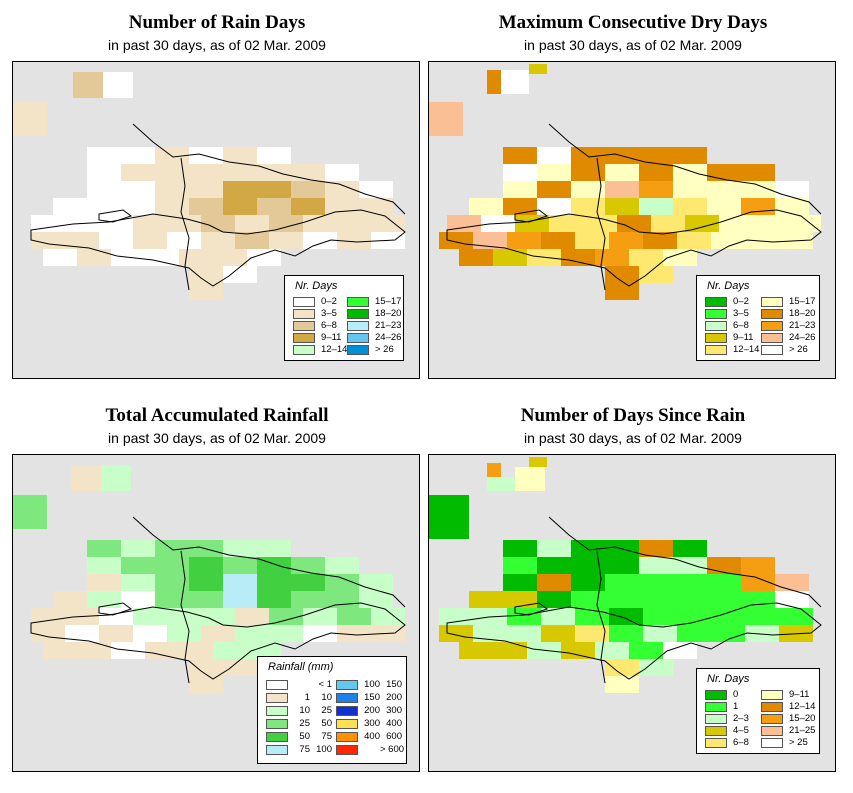 This screenshot has height=793, width=853. I want to click on legend-item: 1, so click(721, 707).